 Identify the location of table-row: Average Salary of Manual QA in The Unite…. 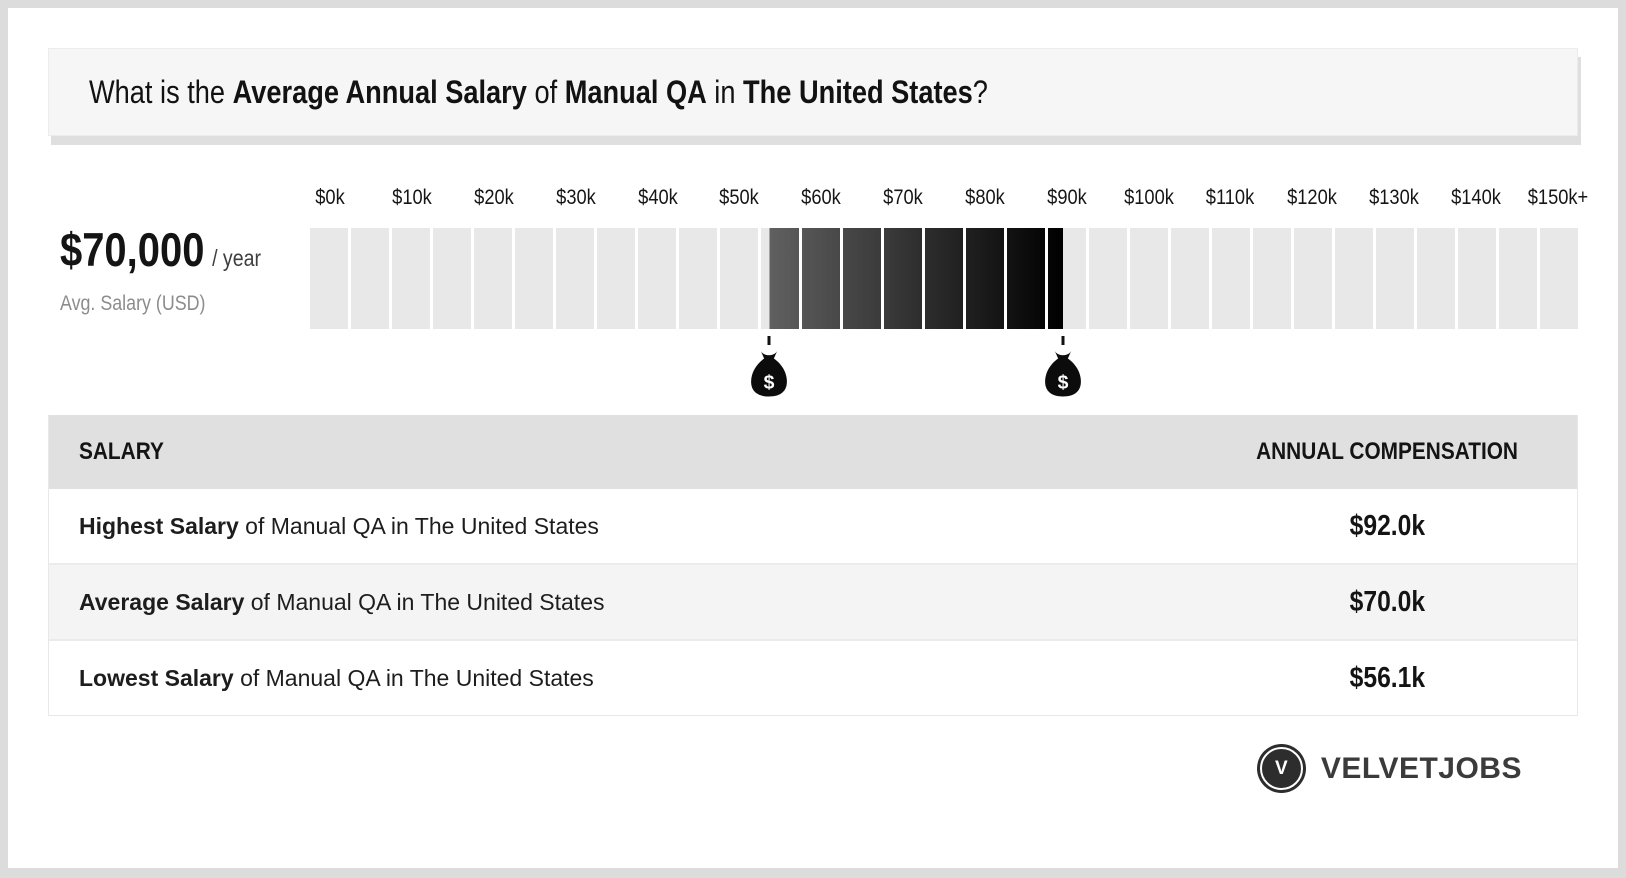
(813, 601).